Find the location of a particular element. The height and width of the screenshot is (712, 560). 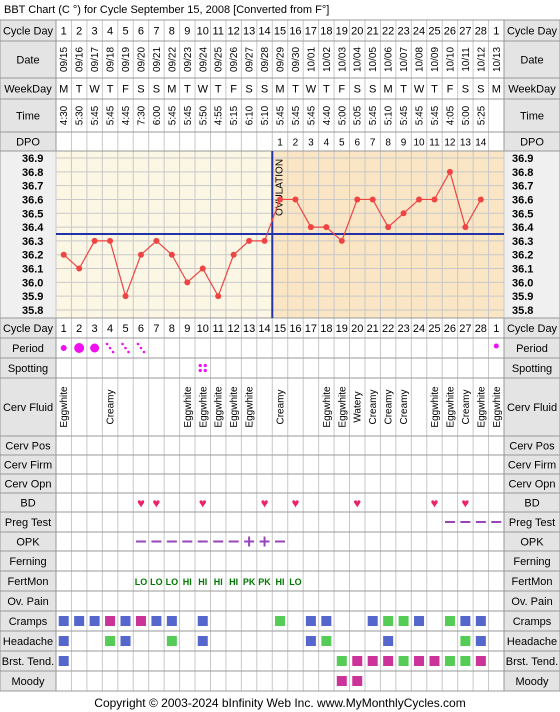

cycle-day-bottom-cell: 25 is located at coordinates (434, 329).